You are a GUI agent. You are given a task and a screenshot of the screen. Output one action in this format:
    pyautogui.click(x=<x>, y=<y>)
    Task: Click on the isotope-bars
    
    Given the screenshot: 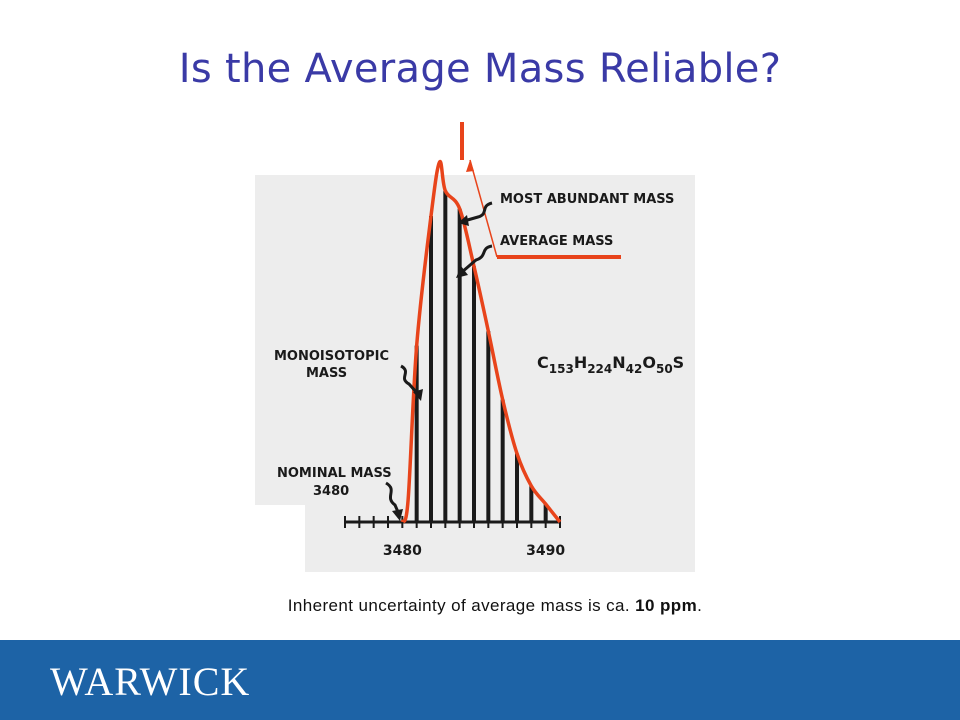 What is the action you would take?
    pyautogui.click(x=481, y=356)
    